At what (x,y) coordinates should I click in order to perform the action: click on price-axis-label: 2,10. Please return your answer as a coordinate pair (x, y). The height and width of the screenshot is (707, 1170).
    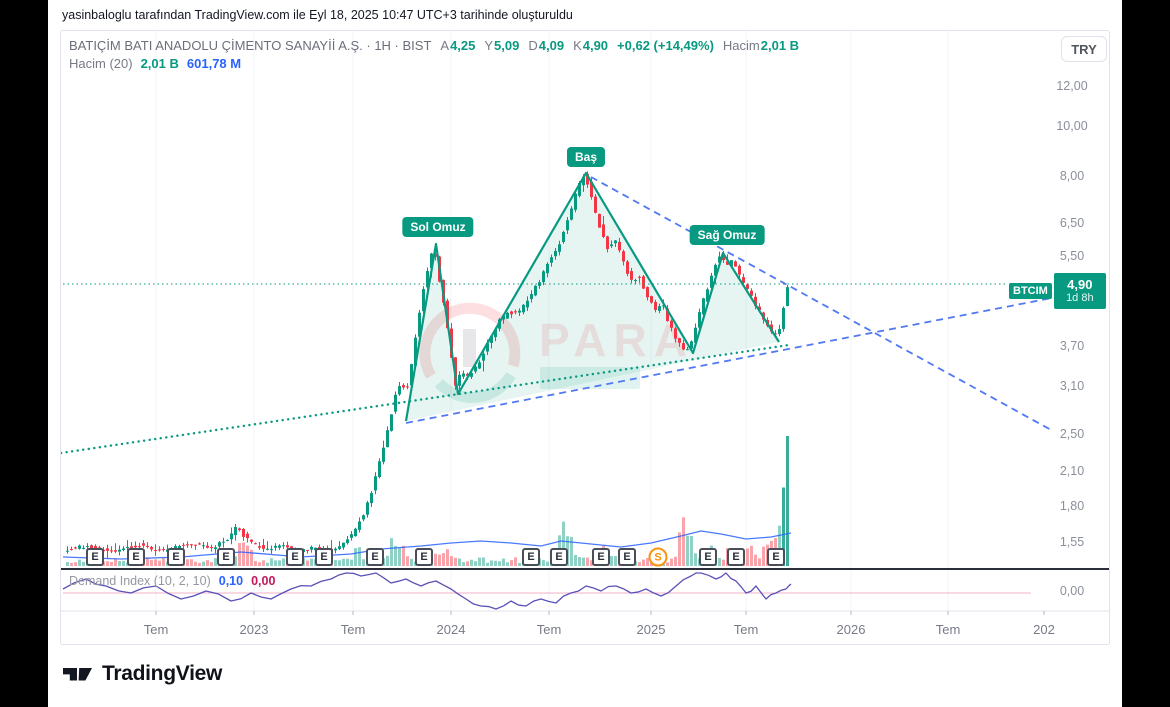
    Looking at the image, I should click on (1072, 471).